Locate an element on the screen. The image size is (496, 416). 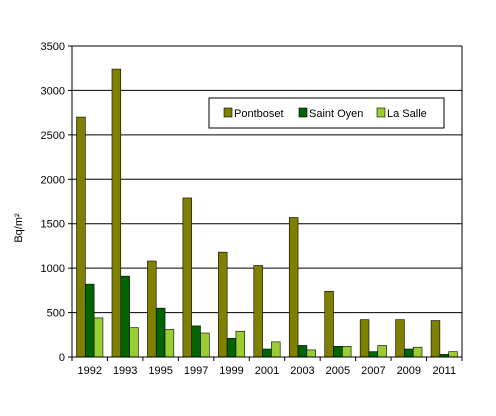
legend-label-la-salle: La Salle is located at coordinates (407, 114).